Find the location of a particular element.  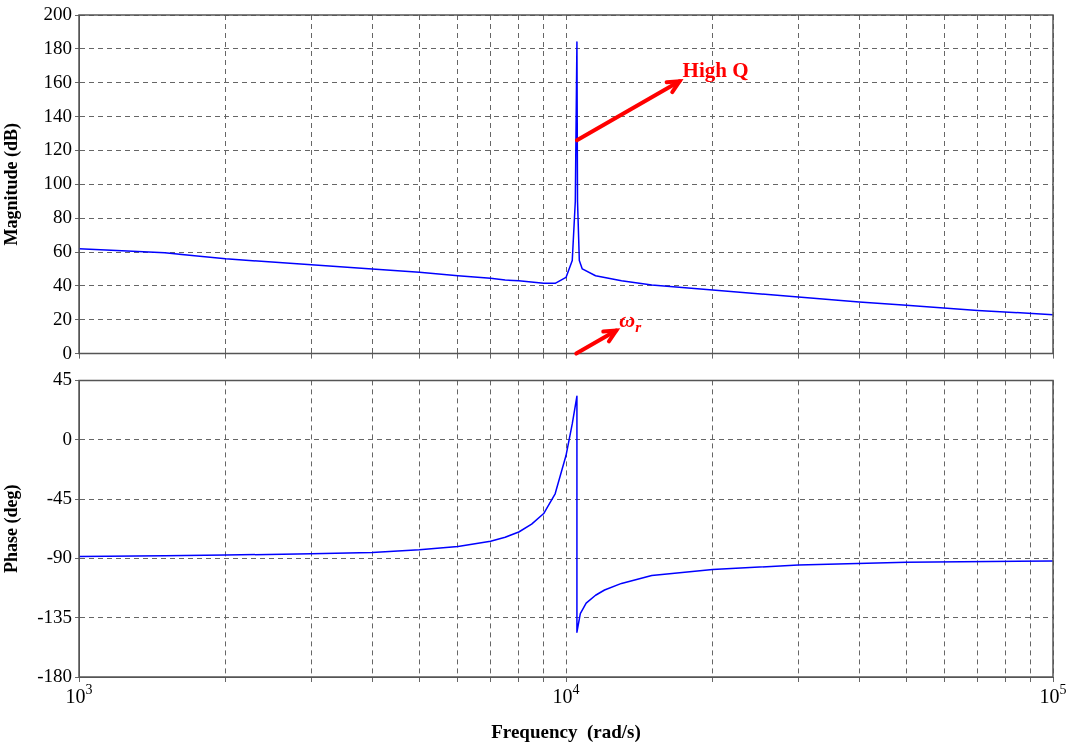

y-tick-label: 40 is located at coordinates (62, 284).